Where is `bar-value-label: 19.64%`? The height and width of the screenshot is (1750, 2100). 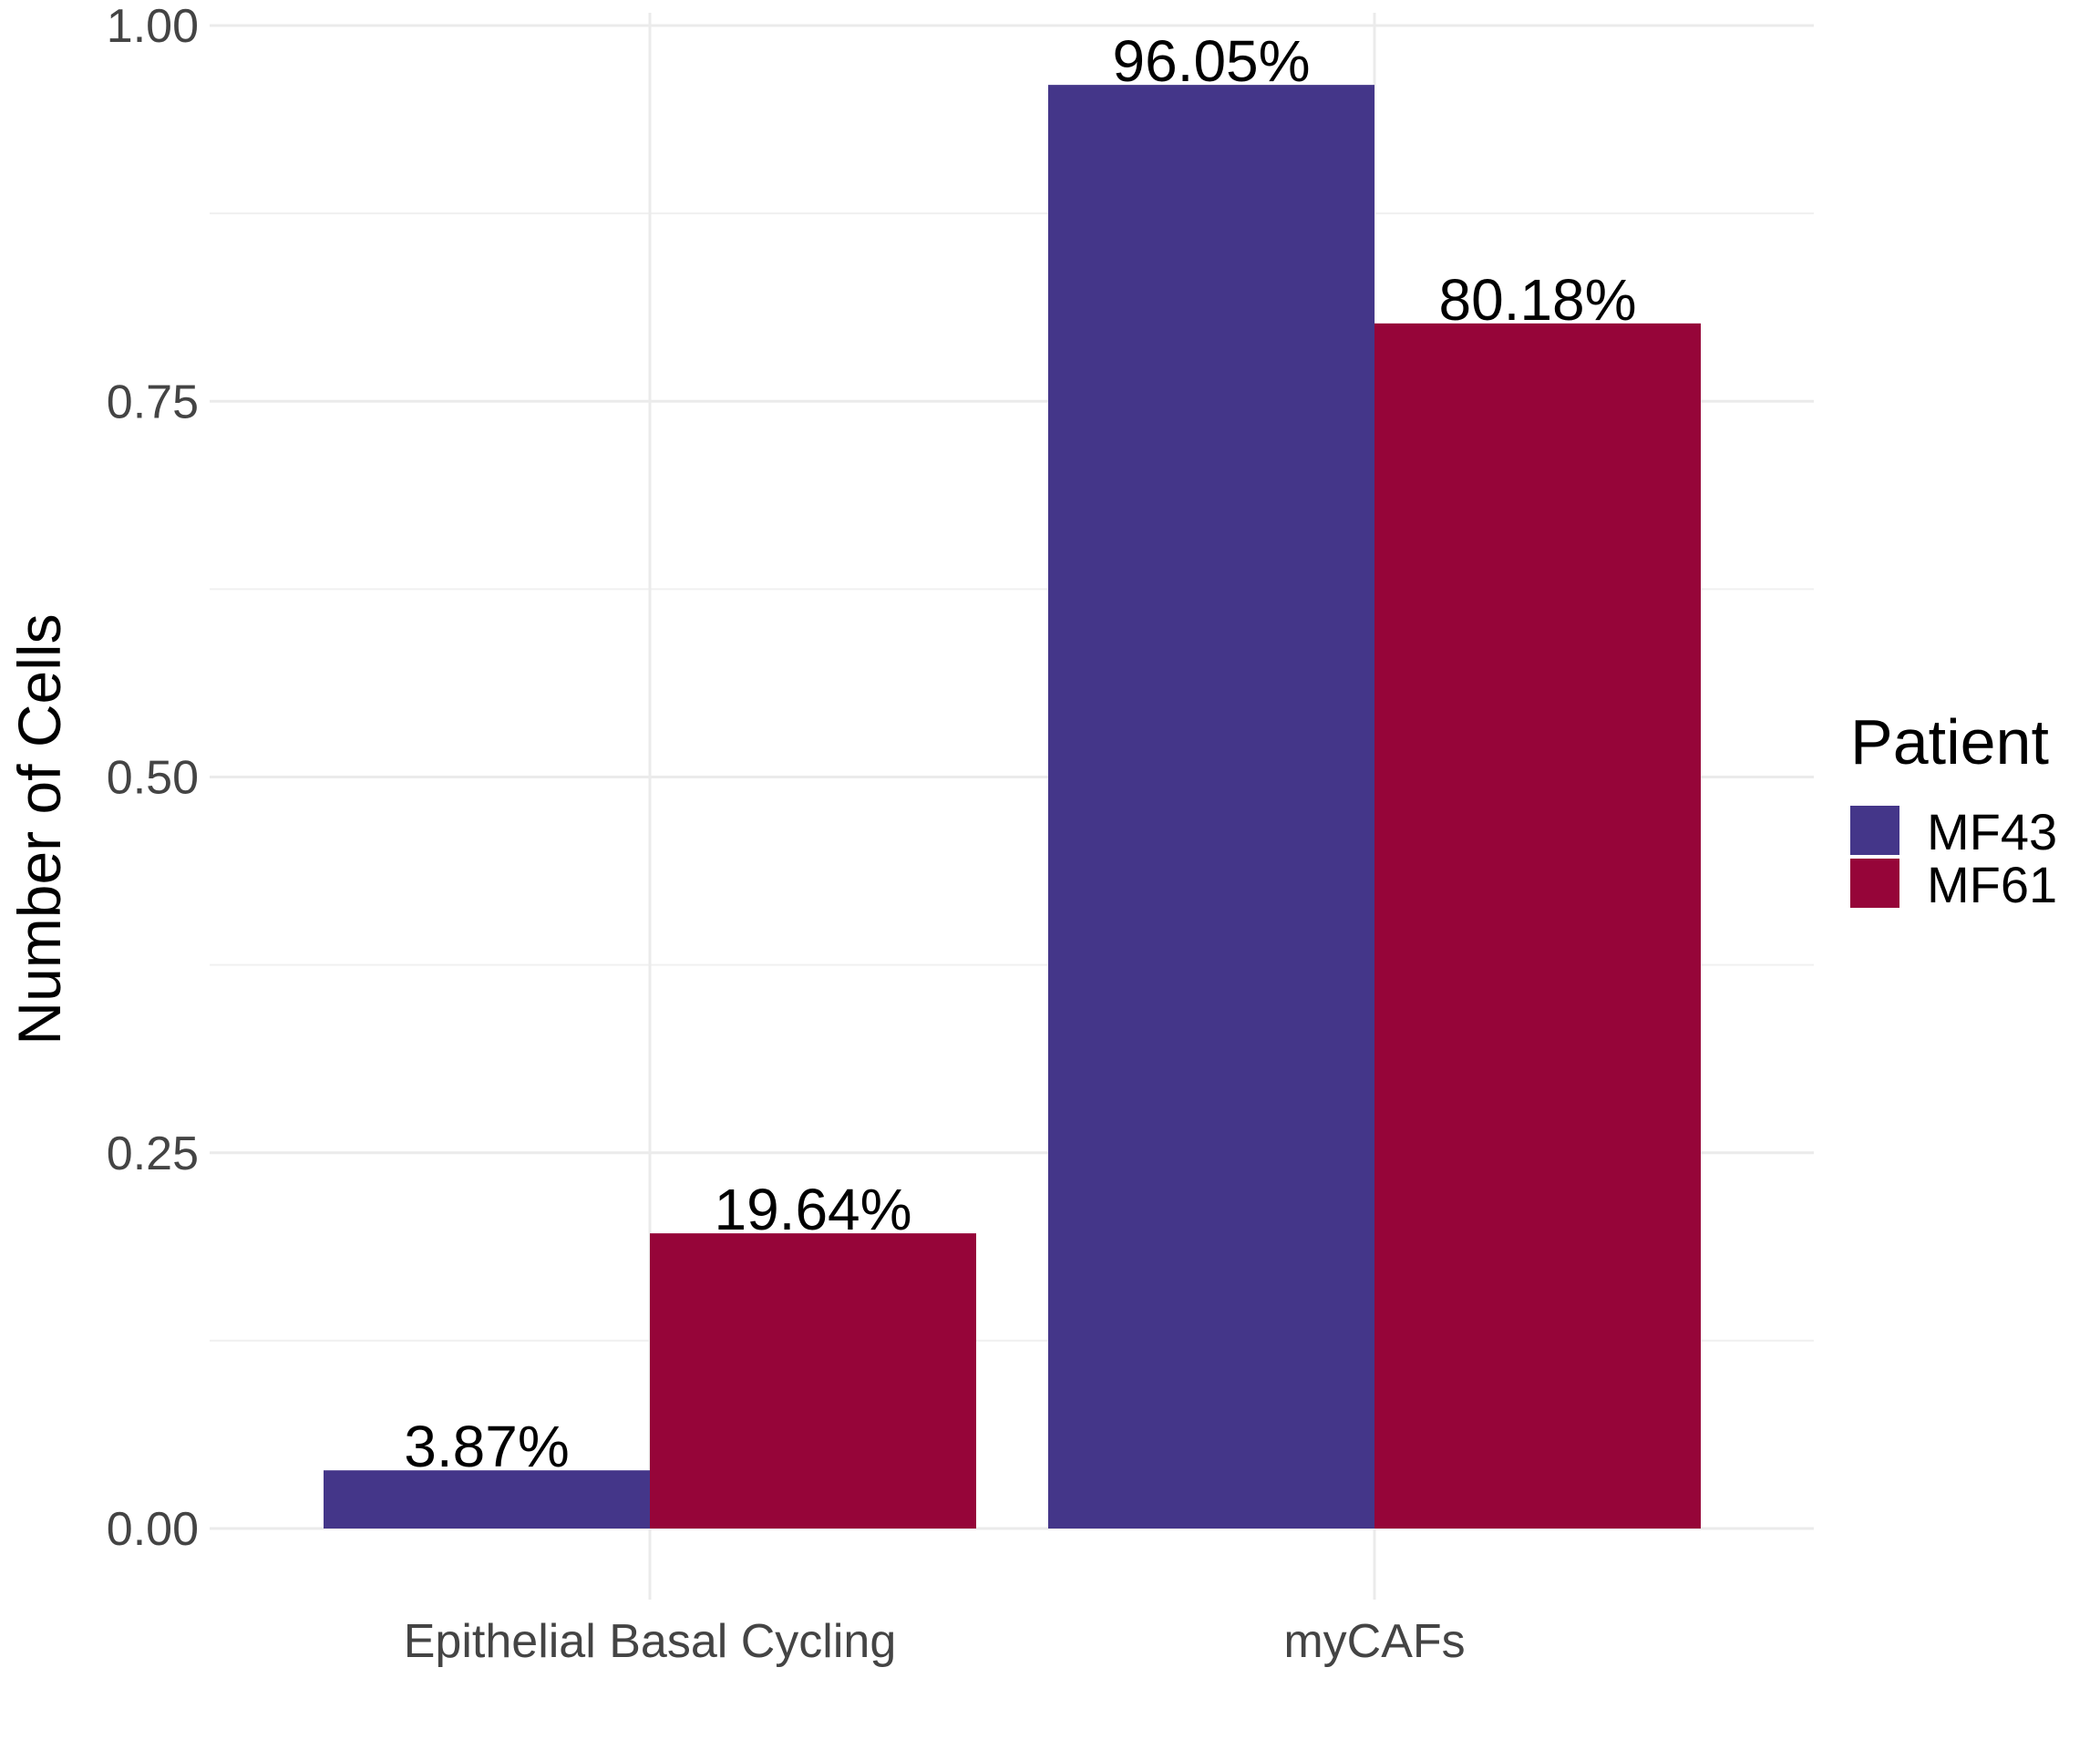
bar-value-label: 19.64% is located at coordinates (812, 1209).